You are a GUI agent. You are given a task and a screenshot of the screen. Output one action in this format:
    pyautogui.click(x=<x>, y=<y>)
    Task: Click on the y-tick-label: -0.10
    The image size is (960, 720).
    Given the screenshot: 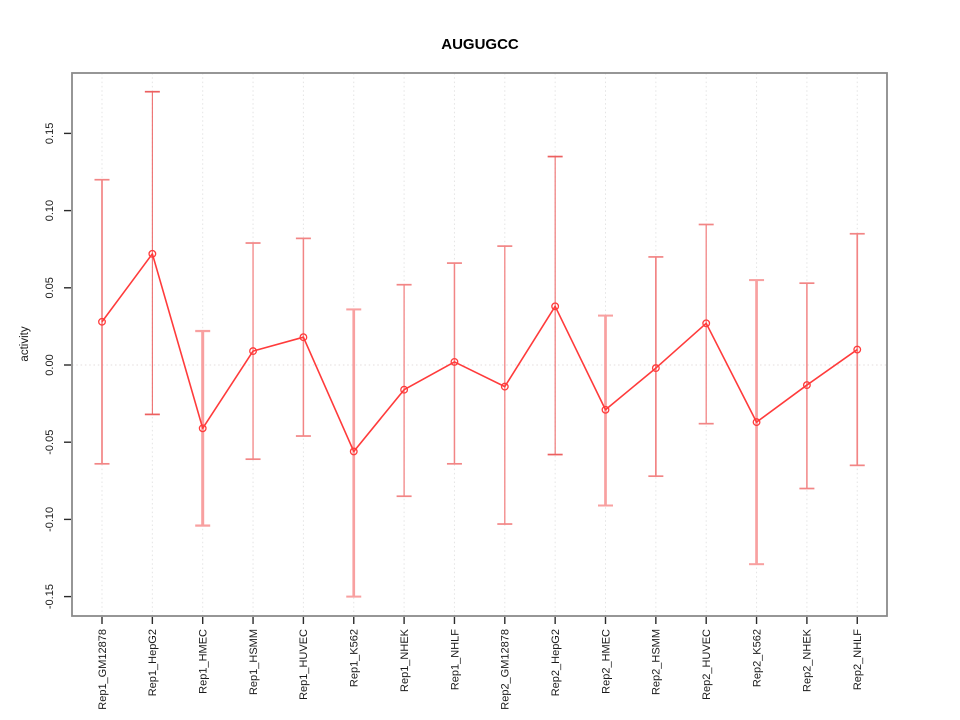 What is the action you would take?
    pyautogui.click(x=50, y=519)
    